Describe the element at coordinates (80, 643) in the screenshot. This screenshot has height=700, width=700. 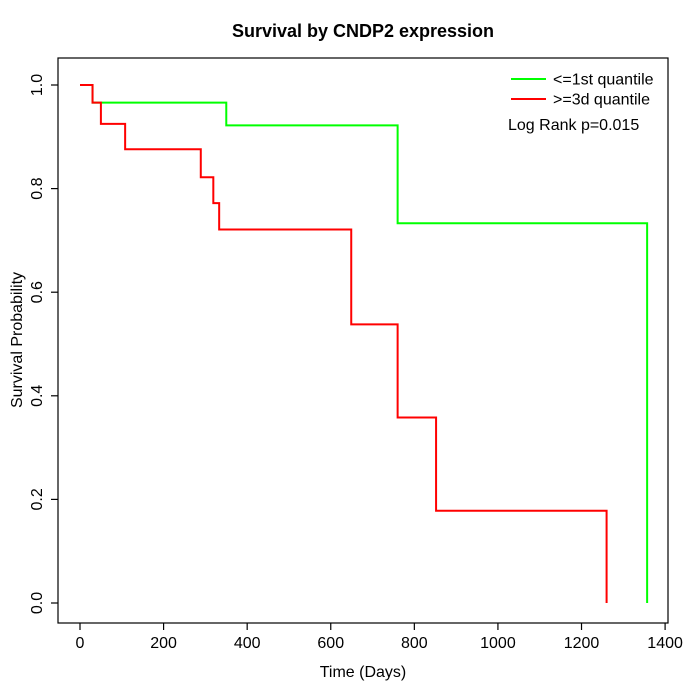
I see `x-tick-label: 0` at that location.